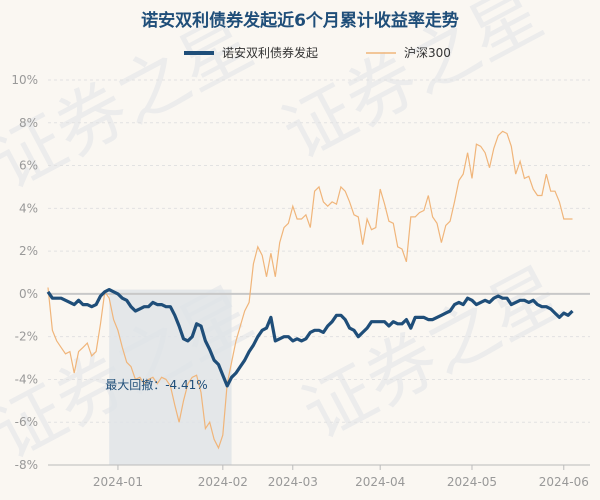 The width and height of the screenshot is (600, 500). I want to click on y-tick-label: -6%, so click(26, 422).